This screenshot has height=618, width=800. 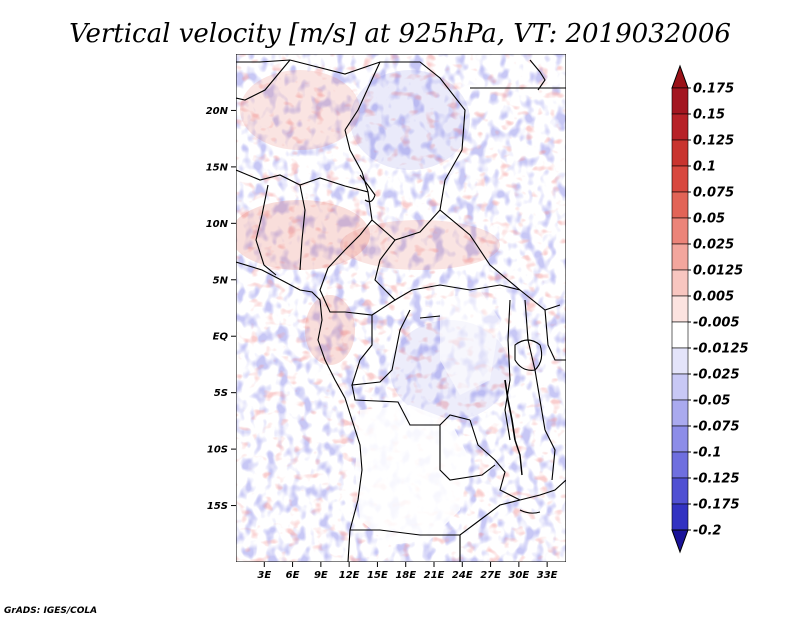 I want to click on x-axis: 3E 6E 9E 12E 15E 18E 21E 24E 27E 30E 33E, so click(x=407, y=571).